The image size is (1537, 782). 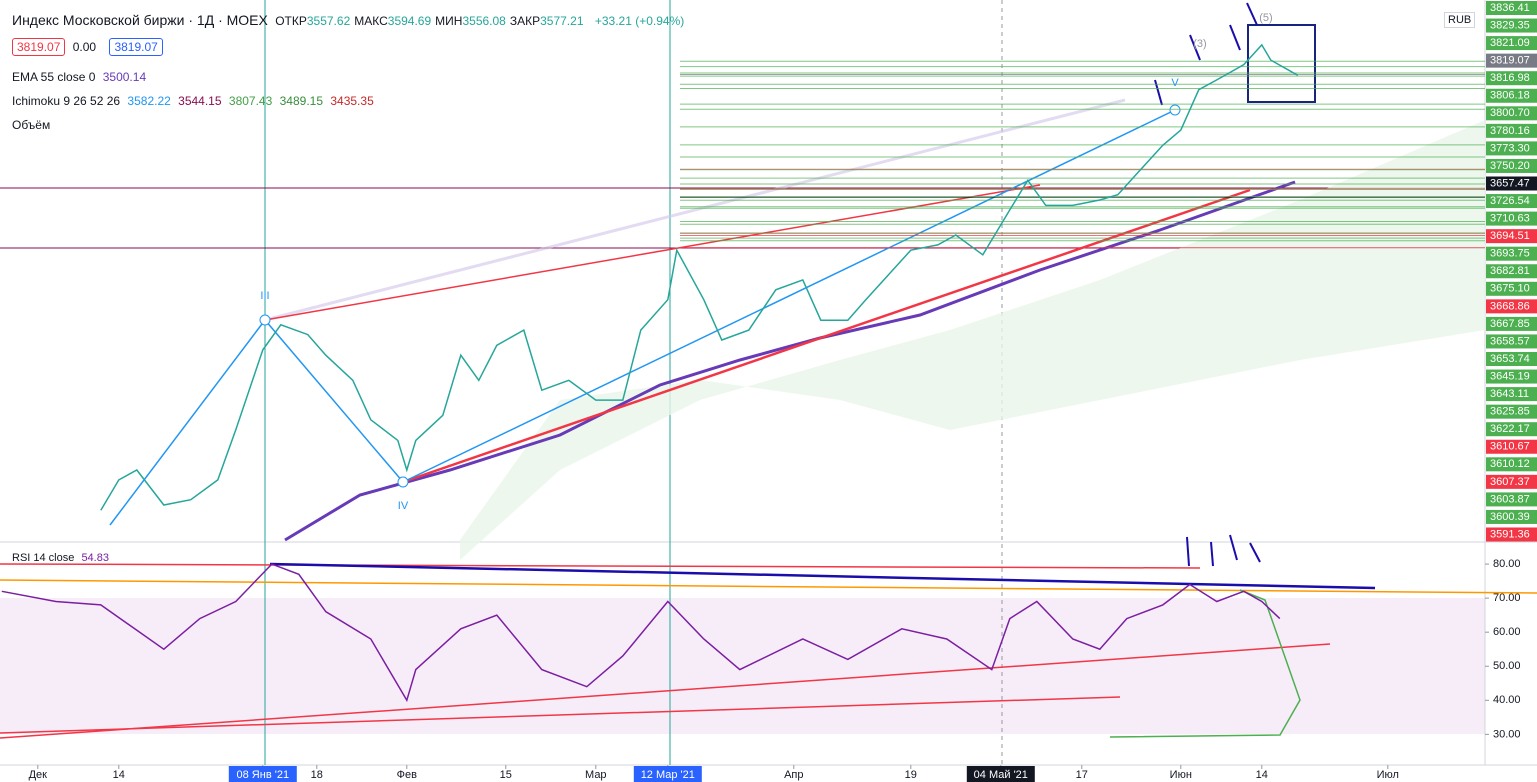 What do you see at coordinates (95, 558) in the screenshot?
I see `rsi-value: 54.83` at bounding box center [95, 558].